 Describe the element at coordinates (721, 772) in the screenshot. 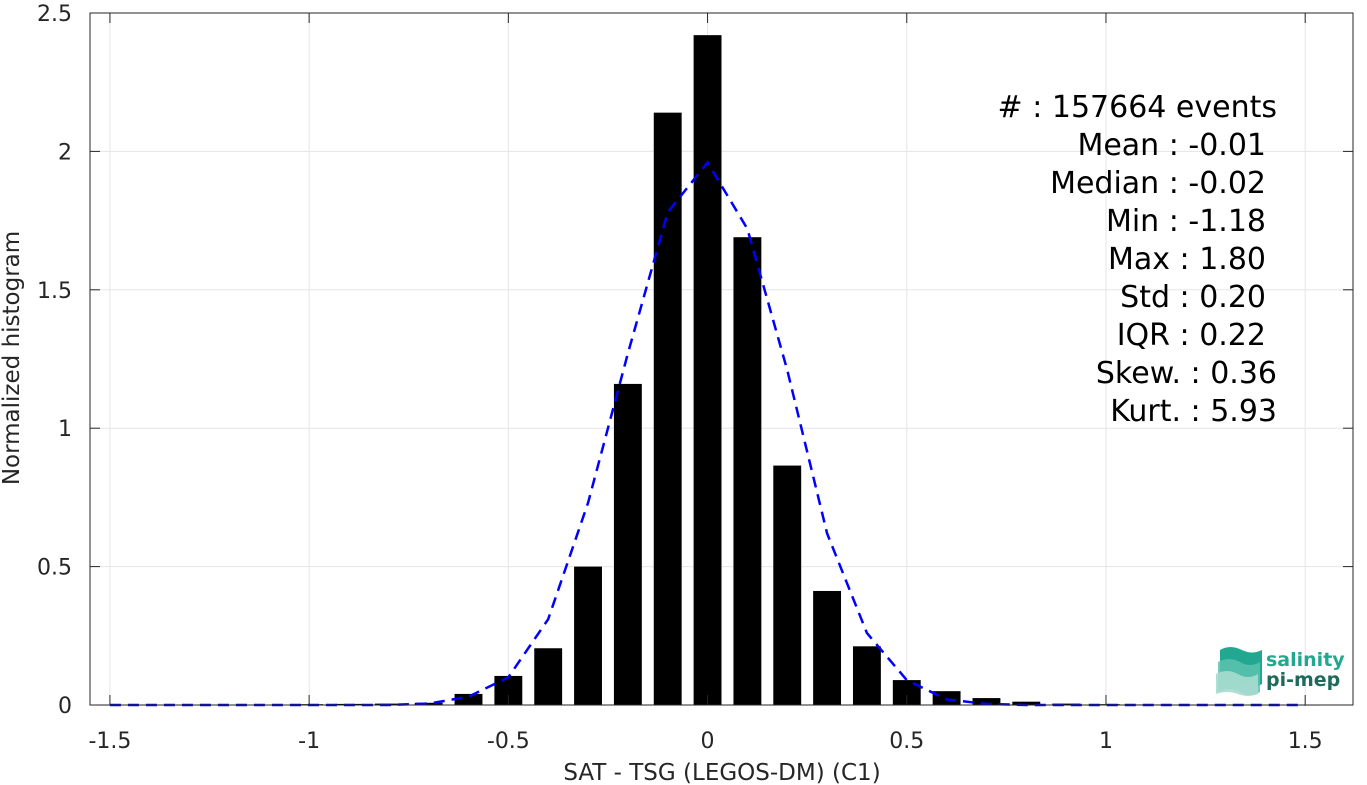

I see `x-axis-title: SAT - TSG (LEGOS-DM) (C1)` at that location.